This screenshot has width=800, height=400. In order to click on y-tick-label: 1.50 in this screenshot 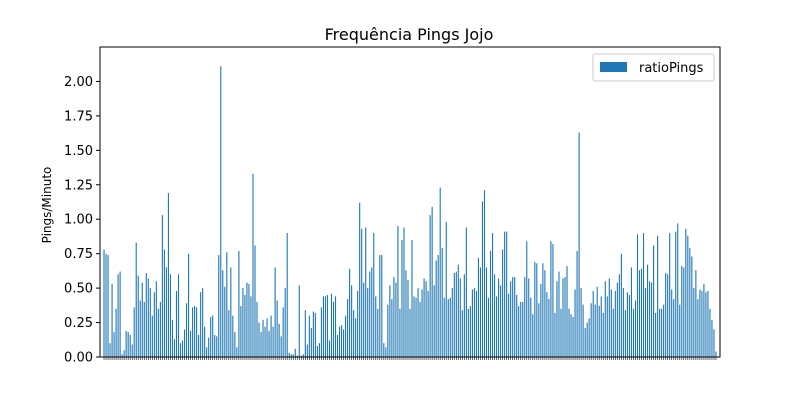, I will do `click(78, 151)`.